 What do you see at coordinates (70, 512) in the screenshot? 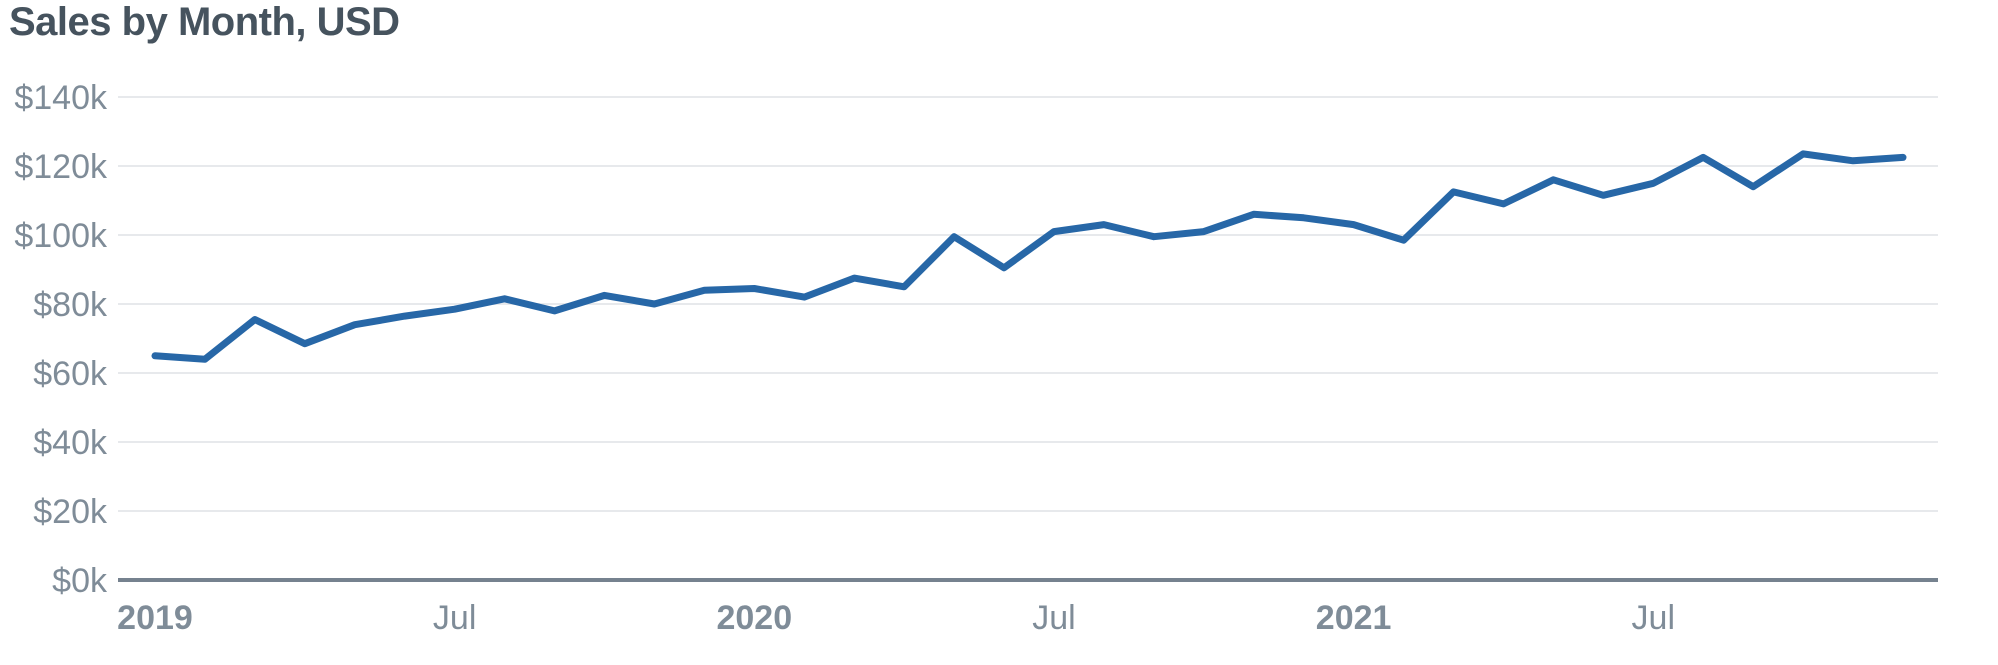
I see `y-axis-tick-label: $20k` at bounding box center [70, 512].